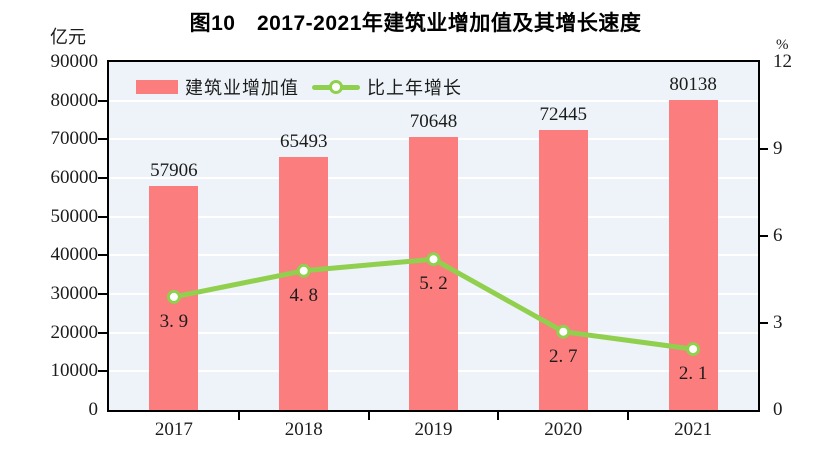 The width and height of the screenshot is (831, 457). Describe the element at coordinates (778, 409) in the screenshot. I see `y-axis-tick-label-right: 0` at that location.